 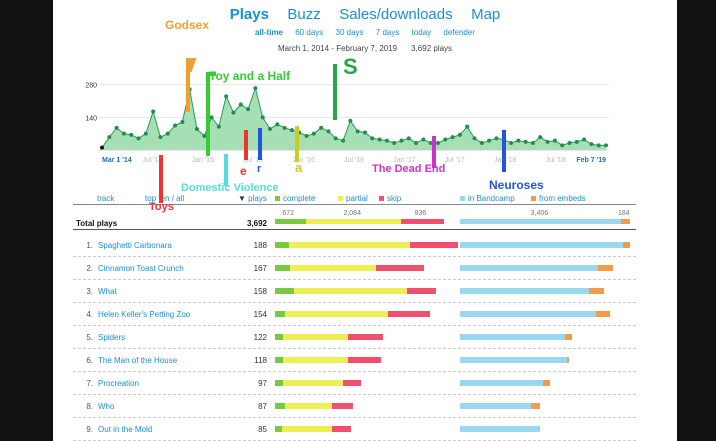 I want to click on partial-bar, so click(x=313, y=383).